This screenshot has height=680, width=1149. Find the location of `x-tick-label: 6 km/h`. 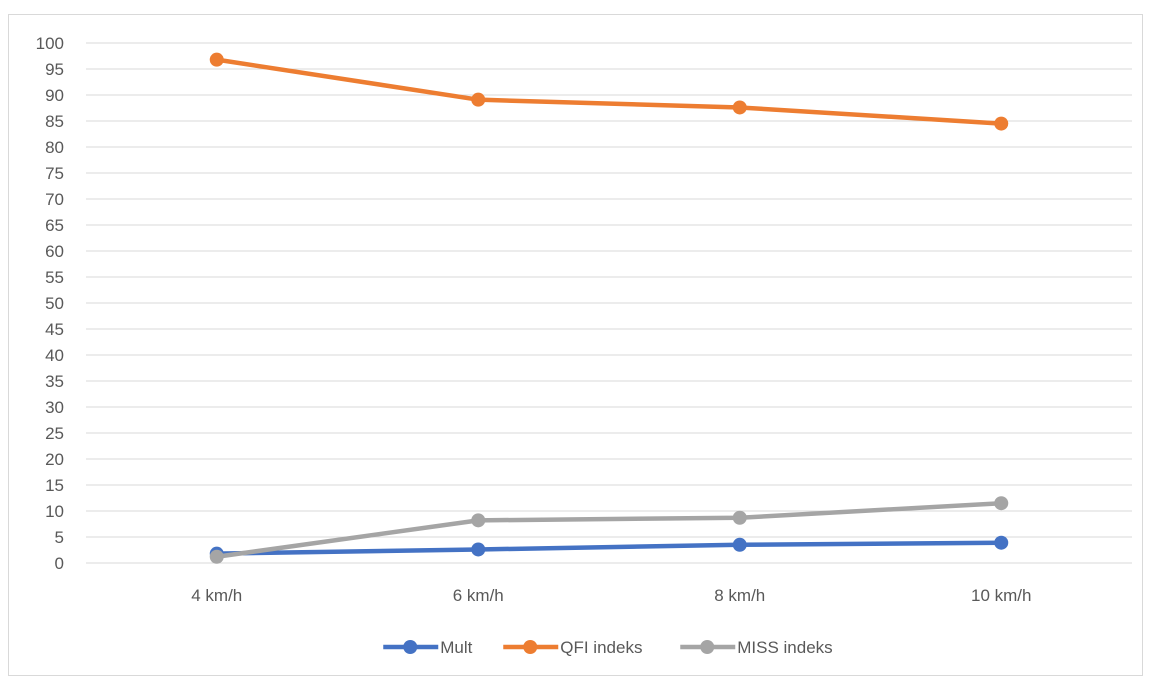

x-tick-label: 6 km/h is located at coordinates (478, 595).